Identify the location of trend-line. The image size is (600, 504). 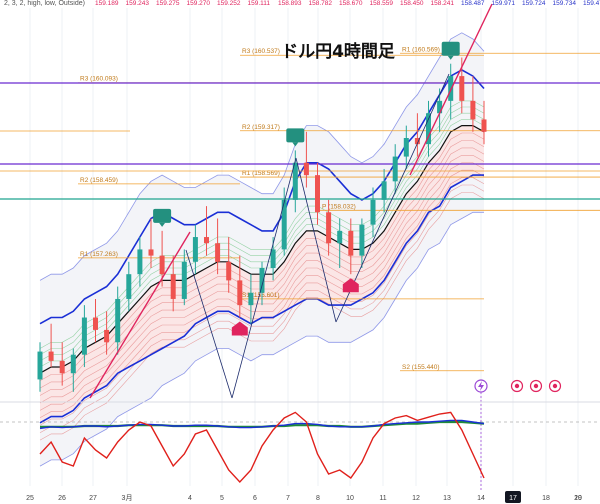
(451, 89).